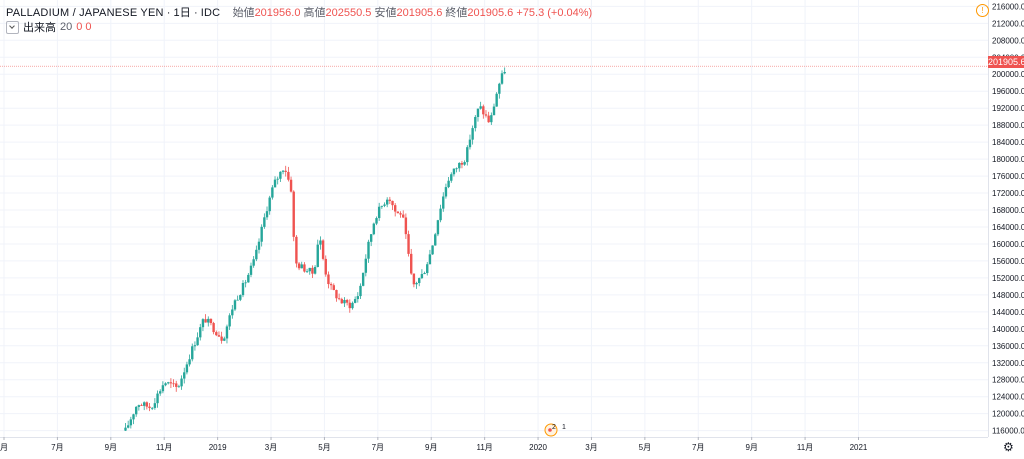 The image size is (1024, 459). I want to click on y-tick-label: 116000.0, so click(1008, 431).